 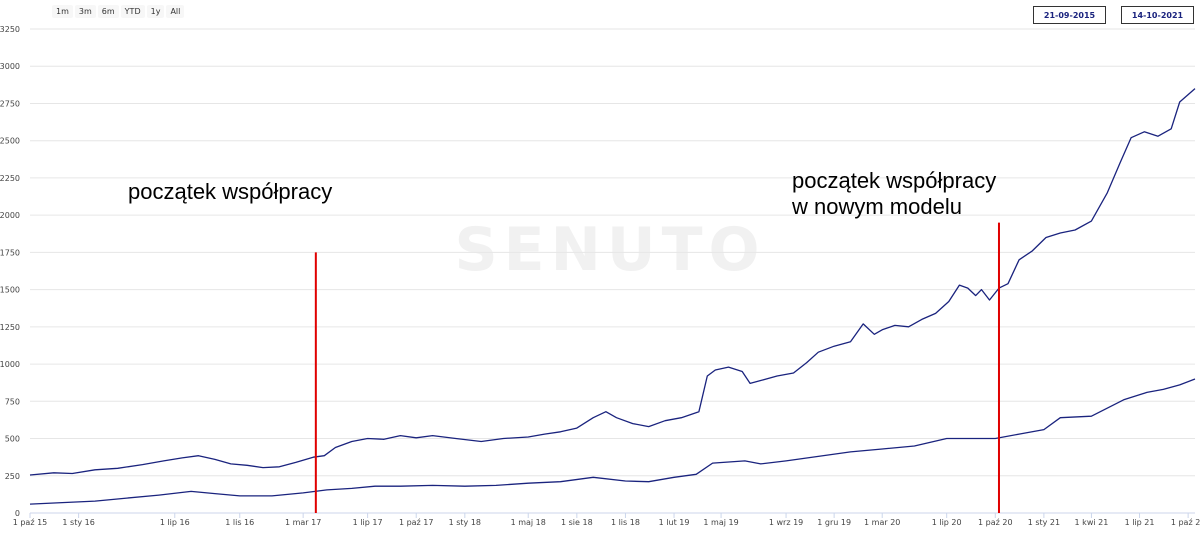 I want to click on y-tick-label: 2250, so click(x=10, y=178).